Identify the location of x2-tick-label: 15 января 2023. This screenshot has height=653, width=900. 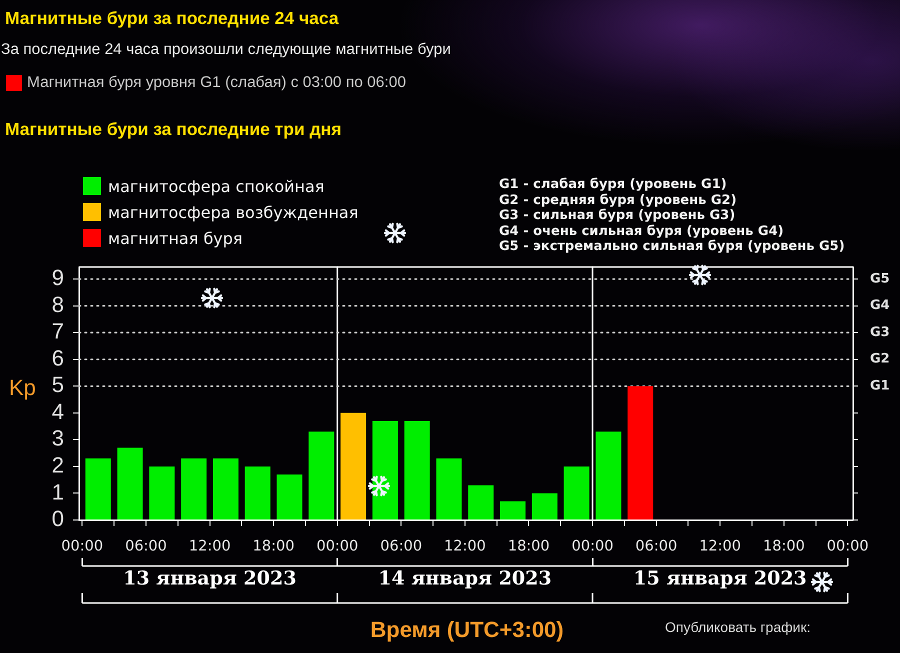
(720, 578).